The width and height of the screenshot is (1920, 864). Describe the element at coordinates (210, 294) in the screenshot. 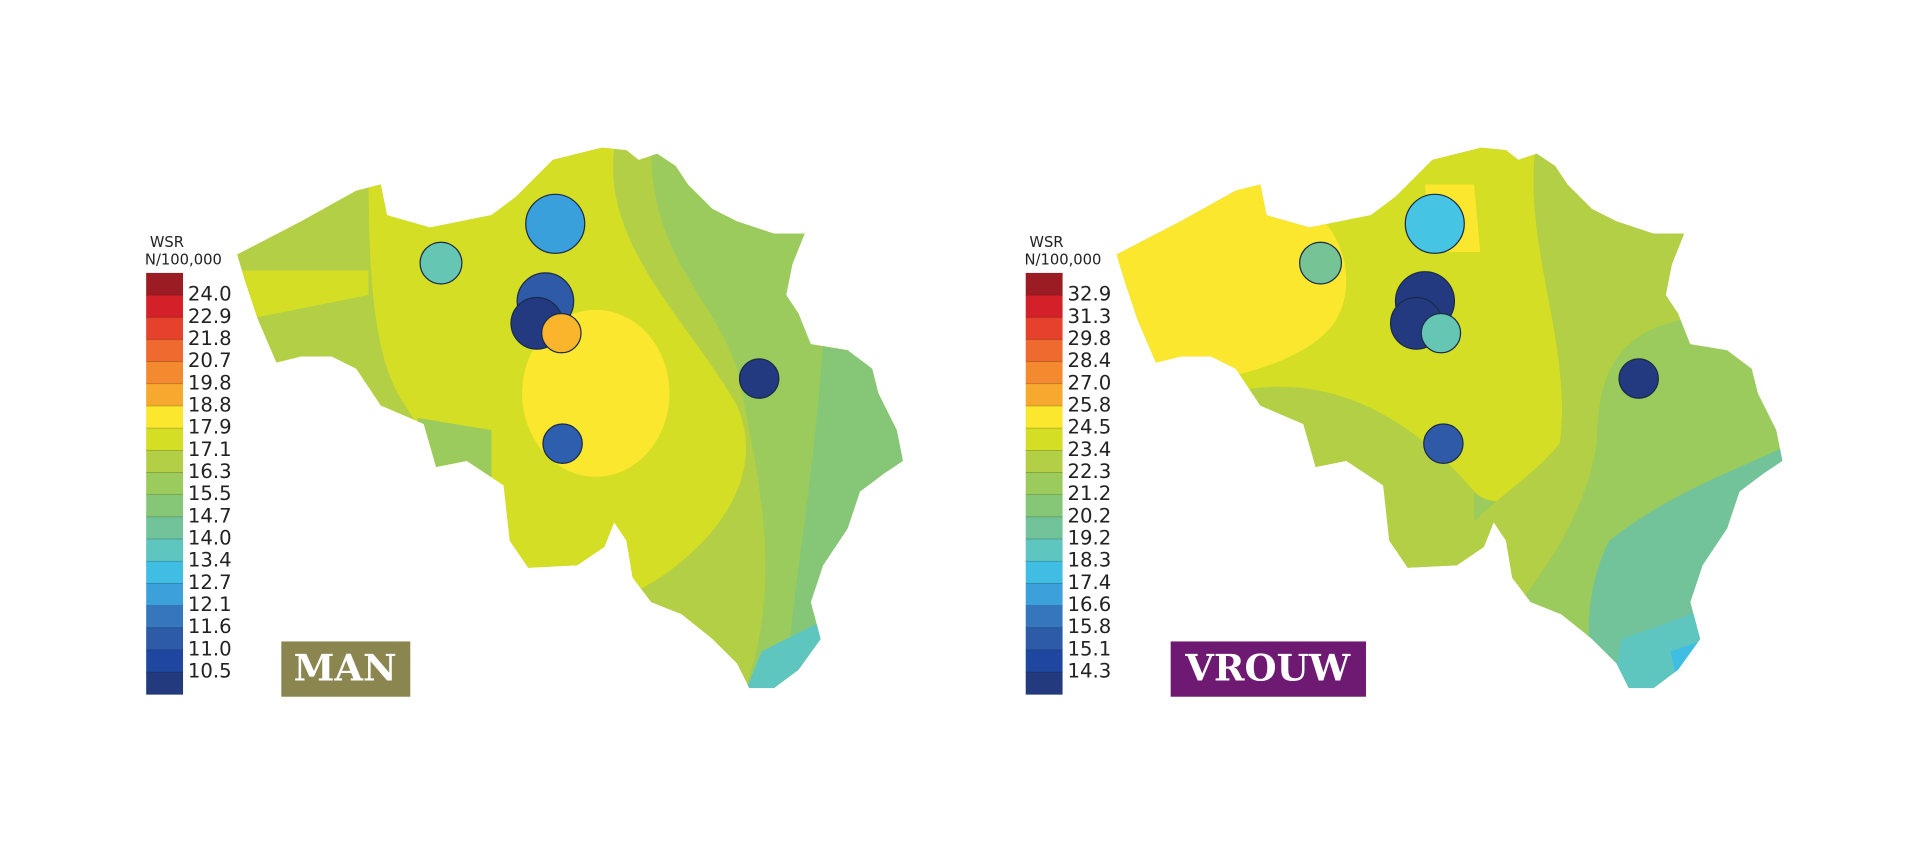

I see `legend-label: 24.0` at that location.